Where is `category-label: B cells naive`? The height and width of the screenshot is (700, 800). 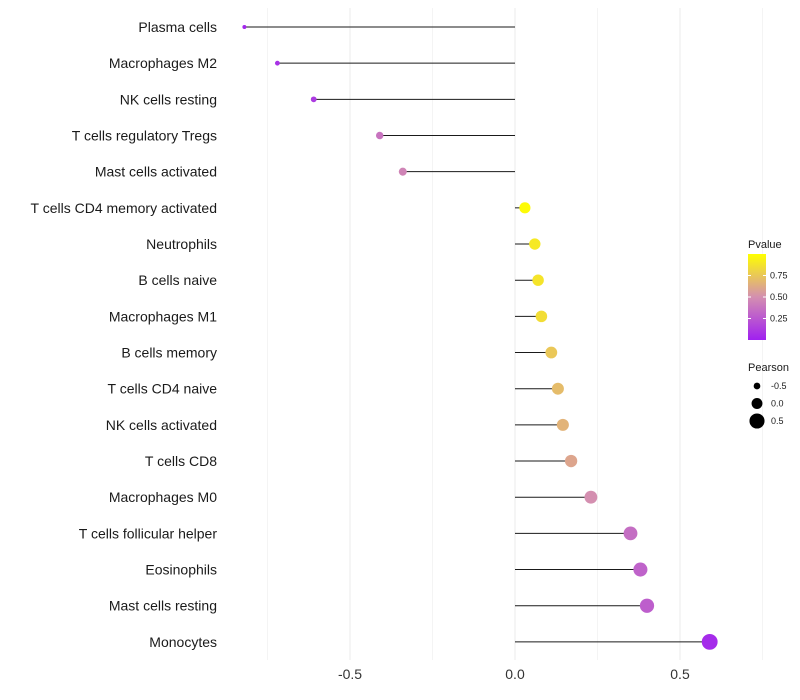 category-label: B cells naive is located at coordinates (177, 280).